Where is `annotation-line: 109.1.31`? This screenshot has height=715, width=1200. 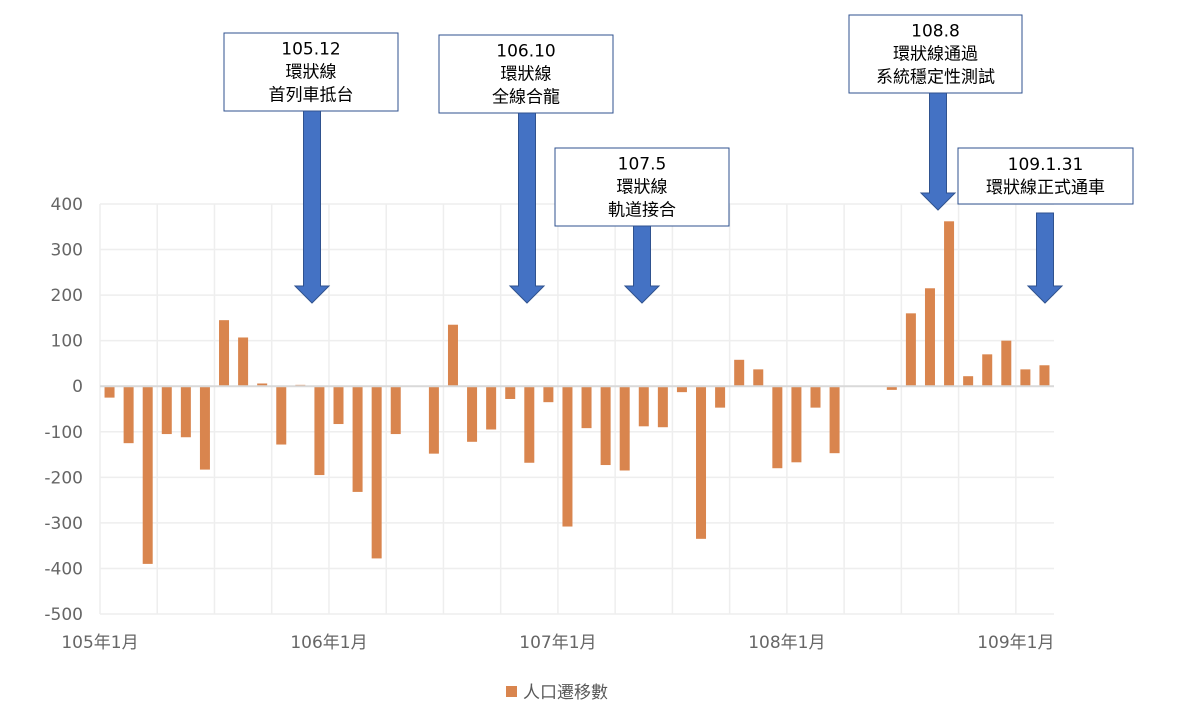 annotation-line: 109.1.31 is located at coordinates (1046, 165).